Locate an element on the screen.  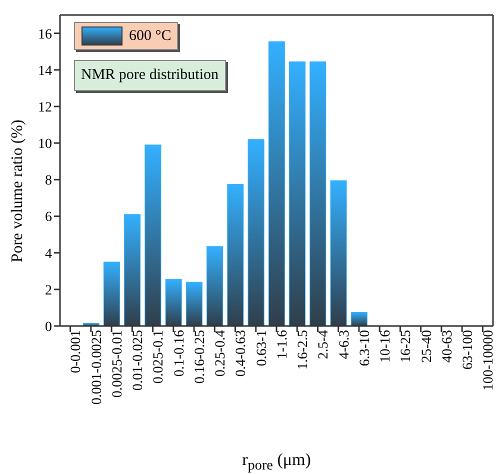
x-tick-label: 16-25 is located at coordinates (406, 346).